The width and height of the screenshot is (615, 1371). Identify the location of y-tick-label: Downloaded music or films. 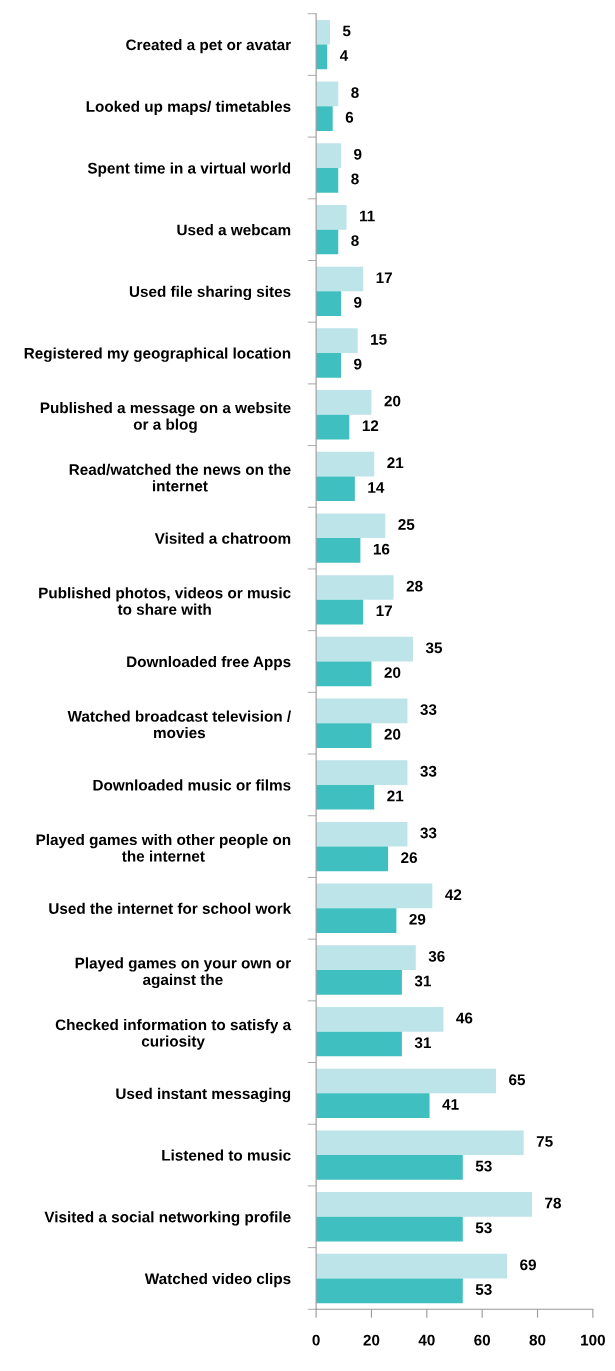
(192, 785).